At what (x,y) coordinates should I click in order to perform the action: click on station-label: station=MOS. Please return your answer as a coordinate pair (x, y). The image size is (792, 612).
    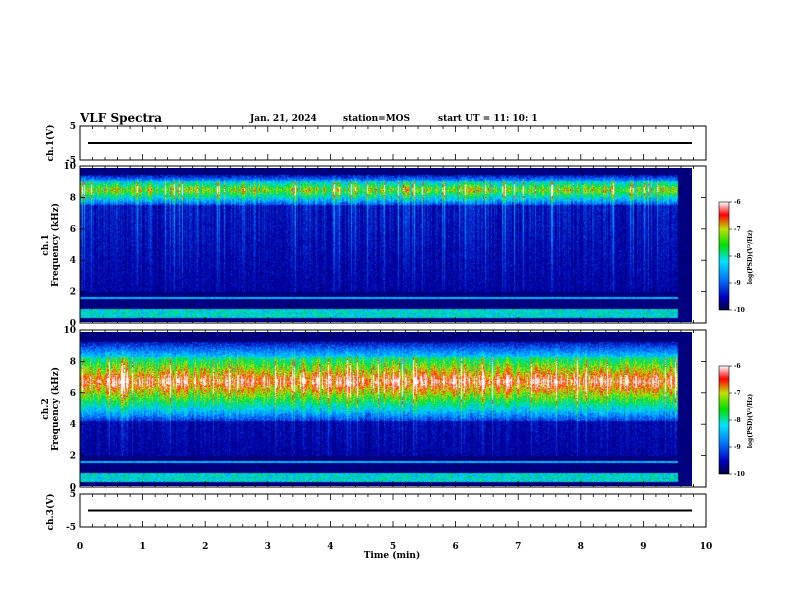
    Looking at the image, I should click on (377, 119).